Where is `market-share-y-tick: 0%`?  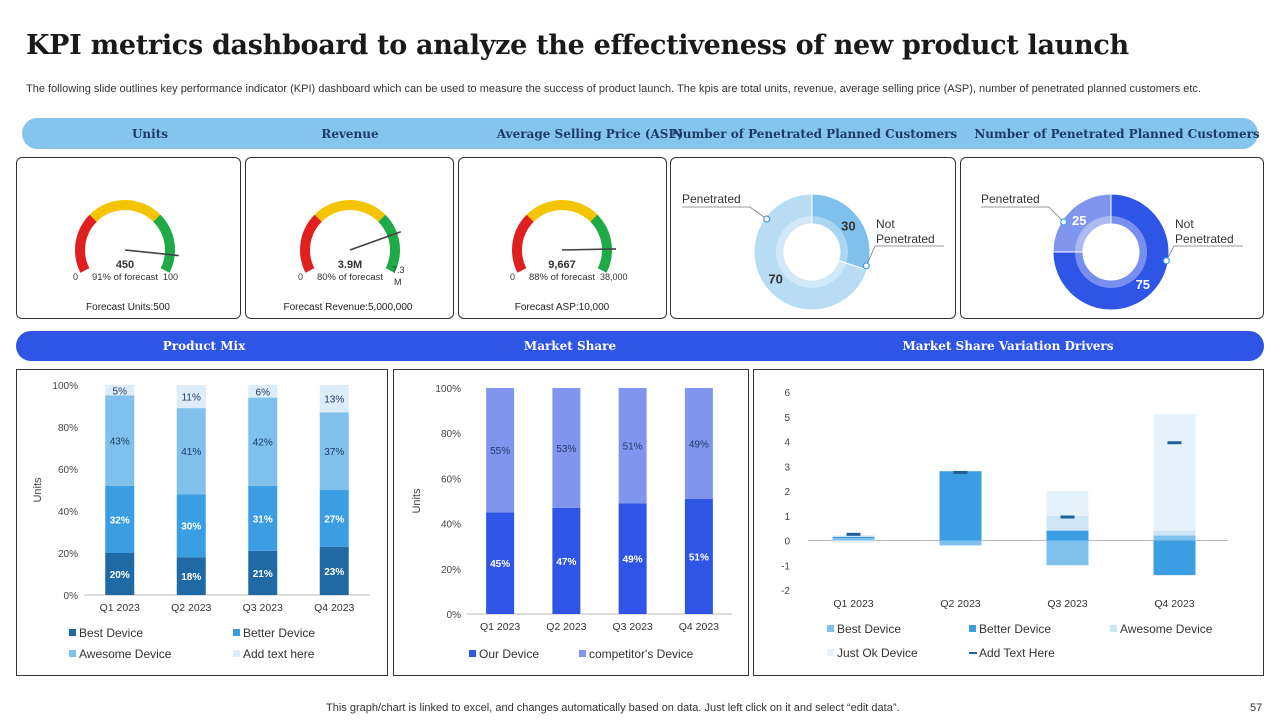 market-share-y-tick: 0% is located at coordinates (454, 615).